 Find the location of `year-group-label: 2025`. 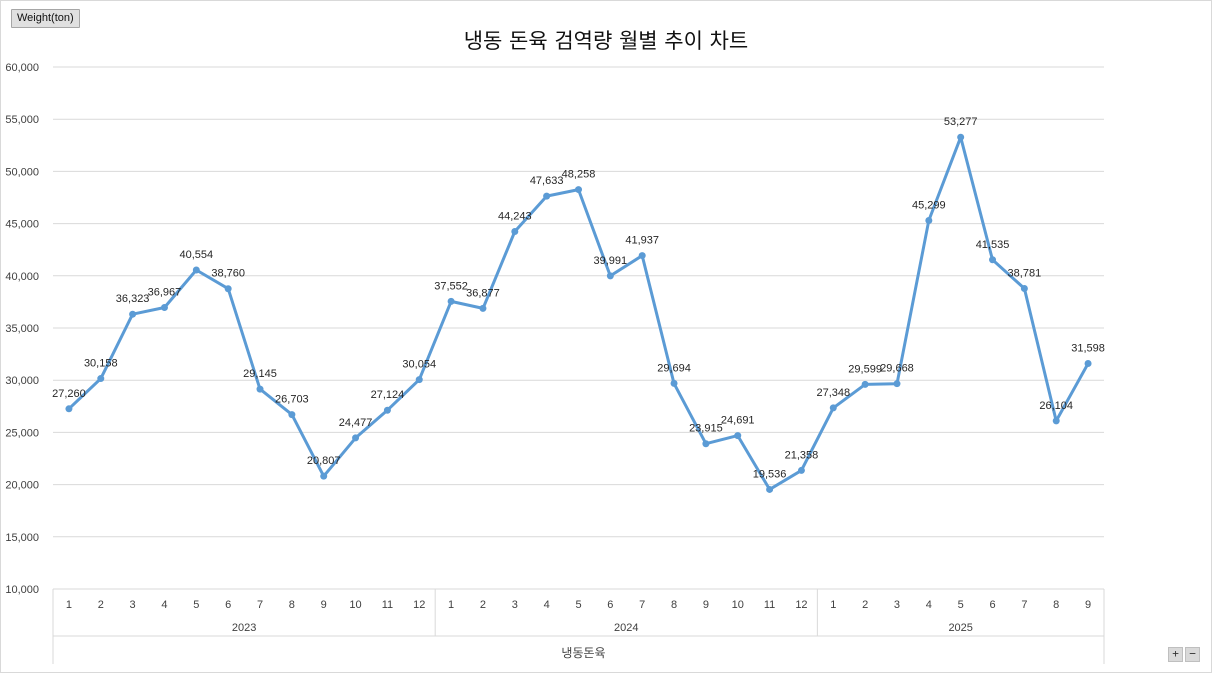

year-group-label: 2025 is located at coordinates (960, 628).